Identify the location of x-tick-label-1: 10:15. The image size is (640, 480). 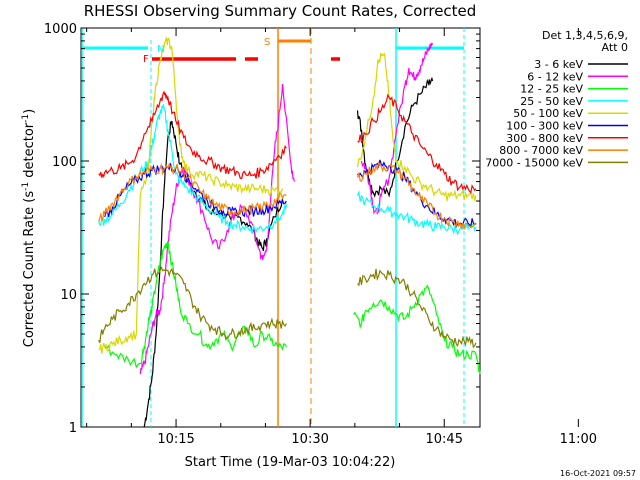
(175, 439).